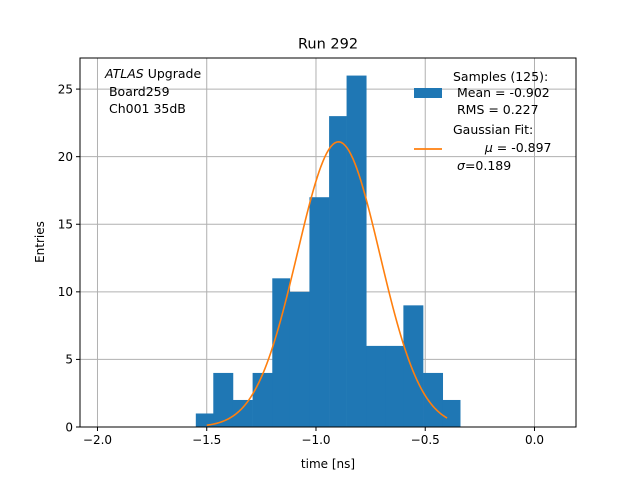 Image resolution: width=640 pixels, height=480 pixels. I want to click on legend-mean: Mean = -0.902, so click(501, 92).